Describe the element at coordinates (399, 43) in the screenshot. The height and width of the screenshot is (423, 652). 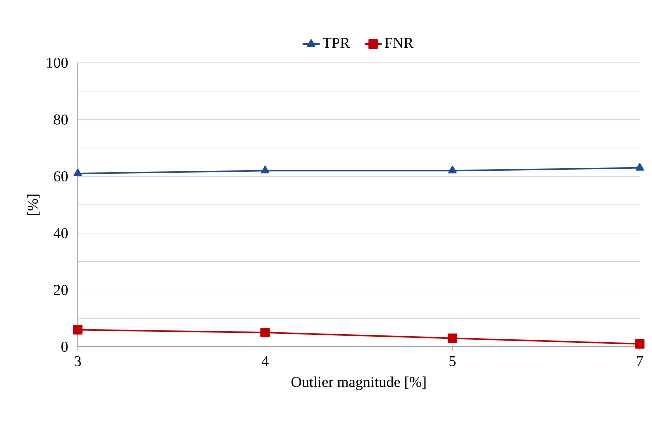
I see `legend-label: FNR` at that location.